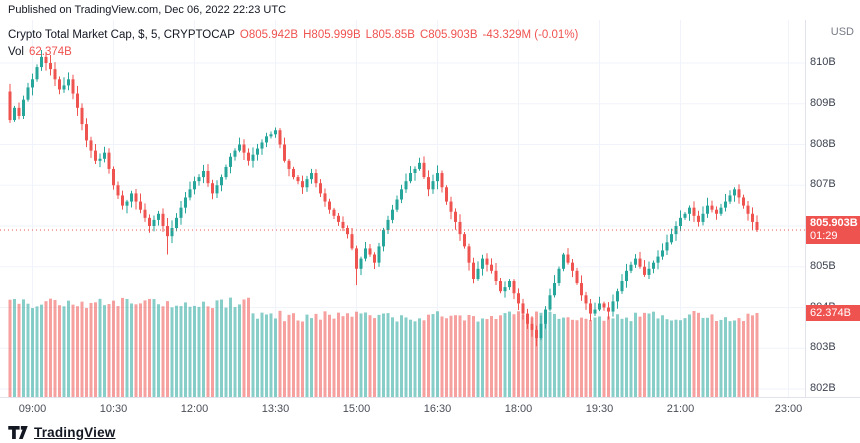 Image resolution: width=860 pixels, height=443 pixels. What do you see at coordinates (680, 409) in the screenshot?
I see `time-tick-label: 21:00` at bounding box center [680, 409].